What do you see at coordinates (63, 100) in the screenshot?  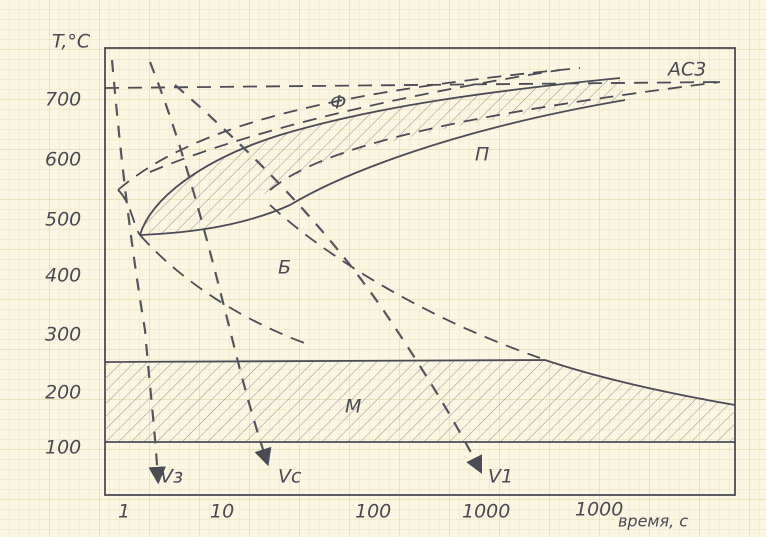 I see `y-tick-label: 700` at bounding box center [63, 100].